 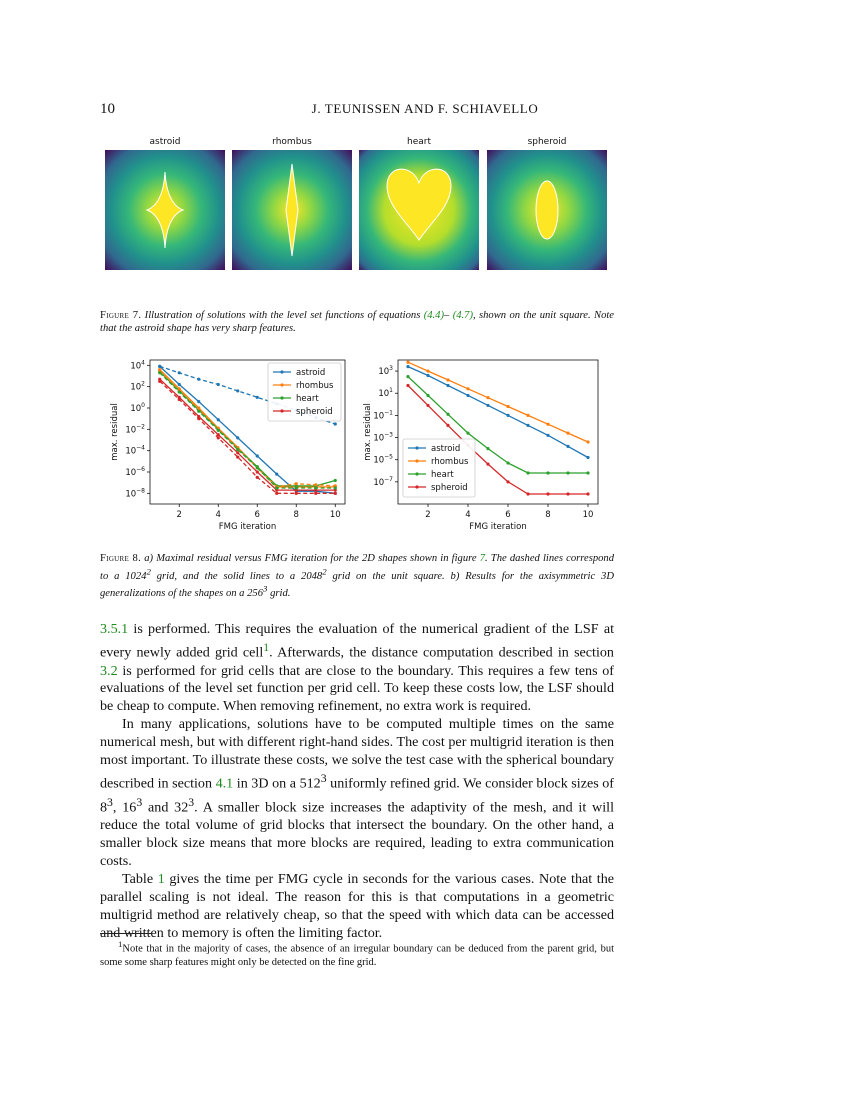 What do you see at coordinates (165, 210) in the screenshot?
I see `shape-astroid` at bounding box center [165, 210].